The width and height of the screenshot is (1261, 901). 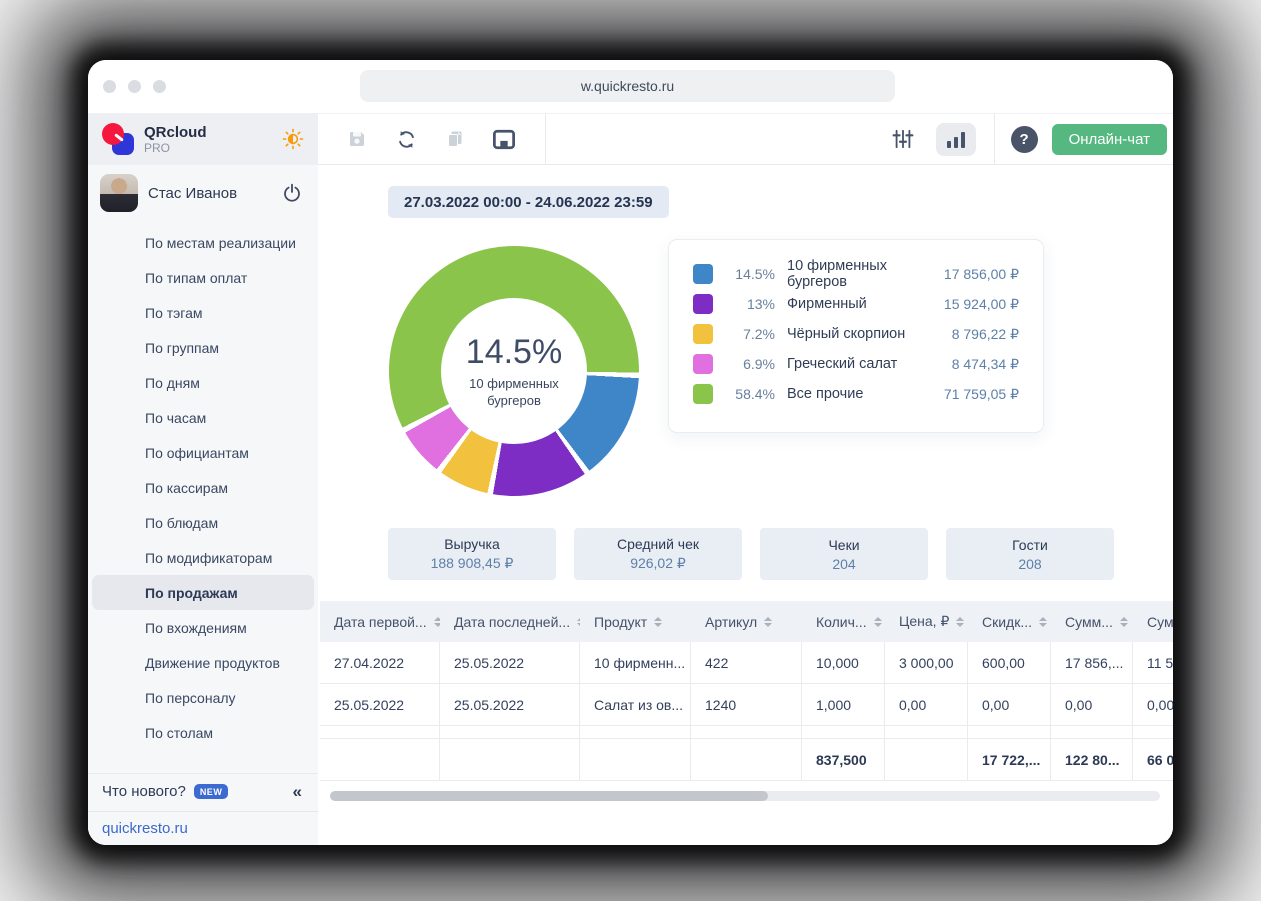 What do you see at coordinates (627, 86) in the screenshot?
I see `address-bar: w.quickresto.ru` at bounding box center [627, 86].